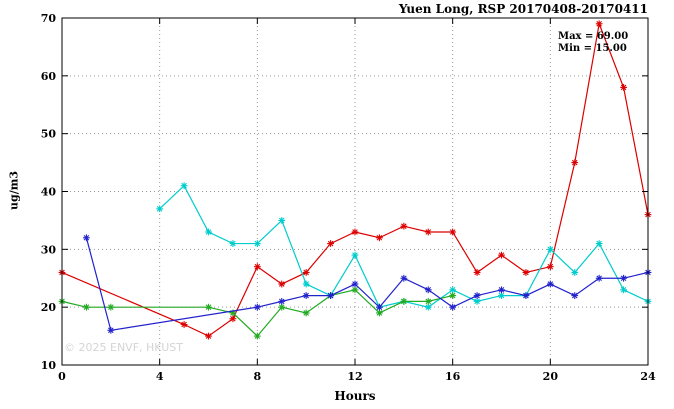 The image size is (674, 409). I want to click on chart-title: Yuen Long, RSP 20170408-20170411, so click(523, 9).